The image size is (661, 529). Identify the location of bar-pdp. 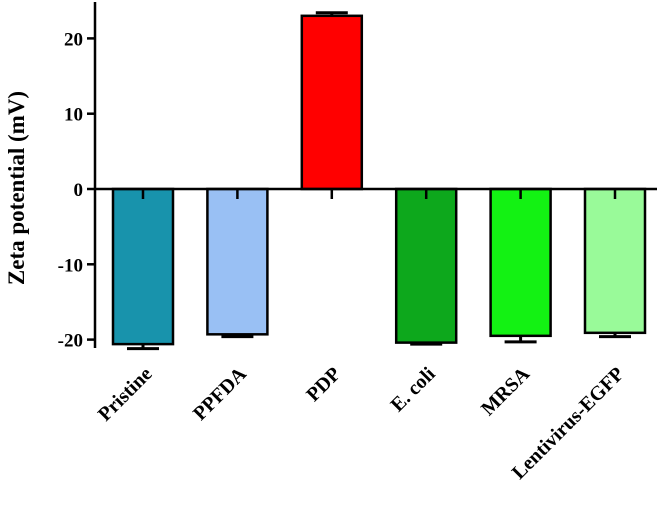
(332, 102).